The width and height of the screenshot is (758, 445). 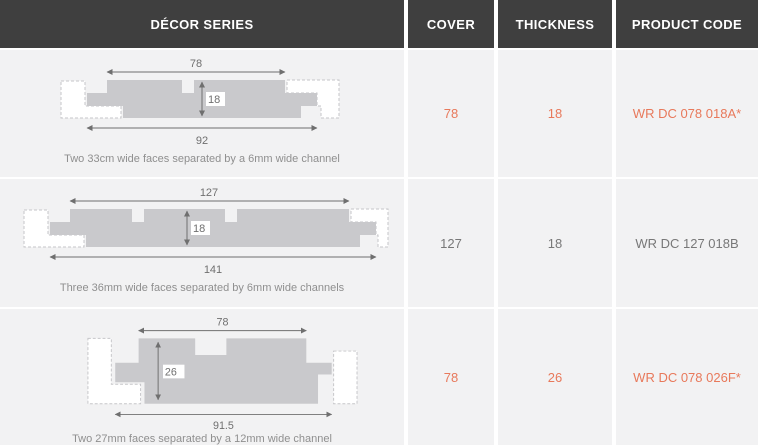 I want to click on profile-cross-section-diagram: 127 18 141, so click(x=206, y=231).